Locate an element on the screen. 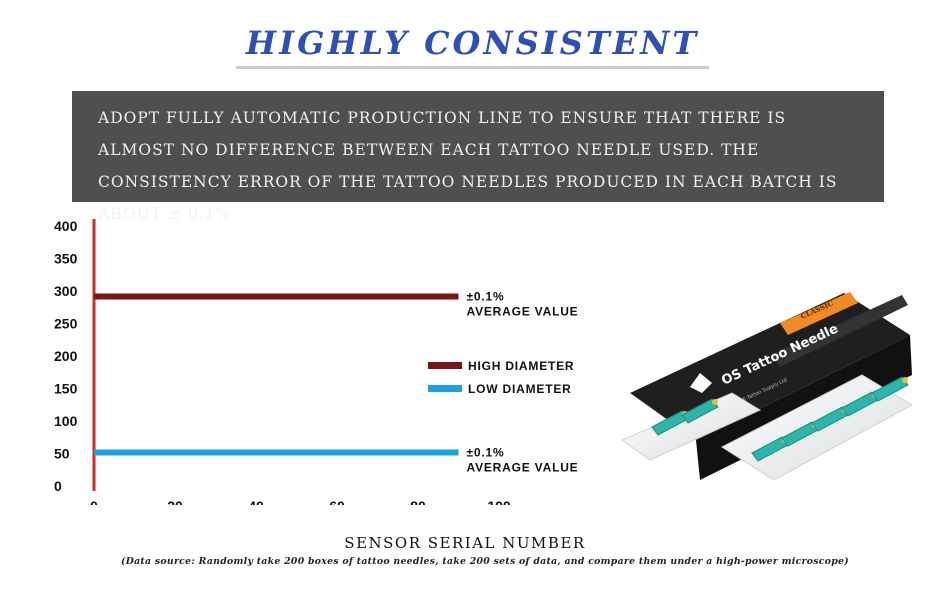 This screenshot has height=611, width=945. x-tick-label: 80 is located at coordinates (418, 501).